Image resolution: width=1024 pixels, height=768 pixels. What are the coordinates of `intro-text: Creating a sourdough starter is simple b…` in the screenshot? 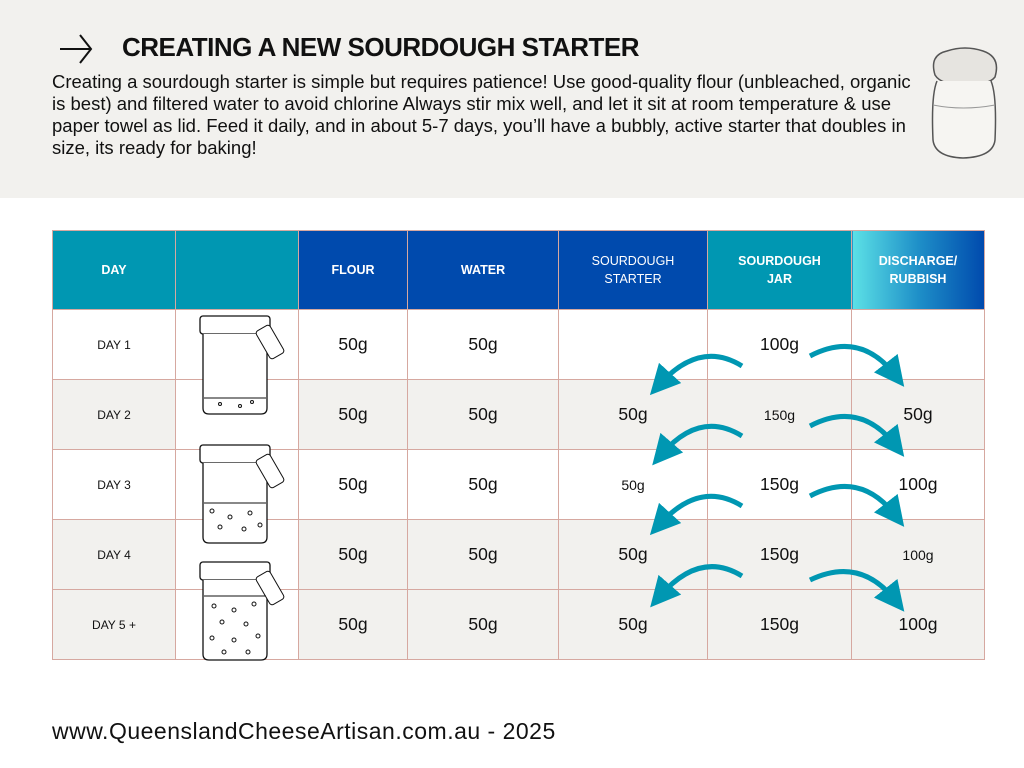 It's located at (481, 114).